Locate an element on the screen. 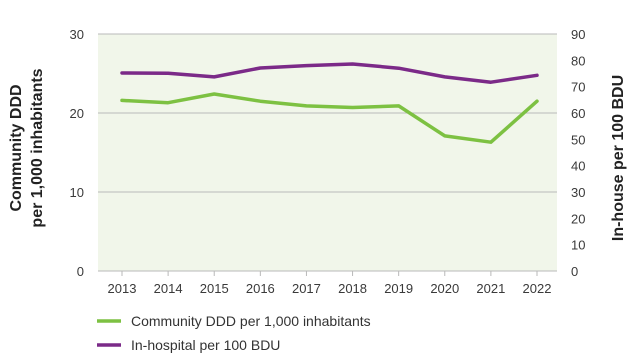 The image size is (637, 353). left-tick-label: 0 is located at coordinates (80, 271).